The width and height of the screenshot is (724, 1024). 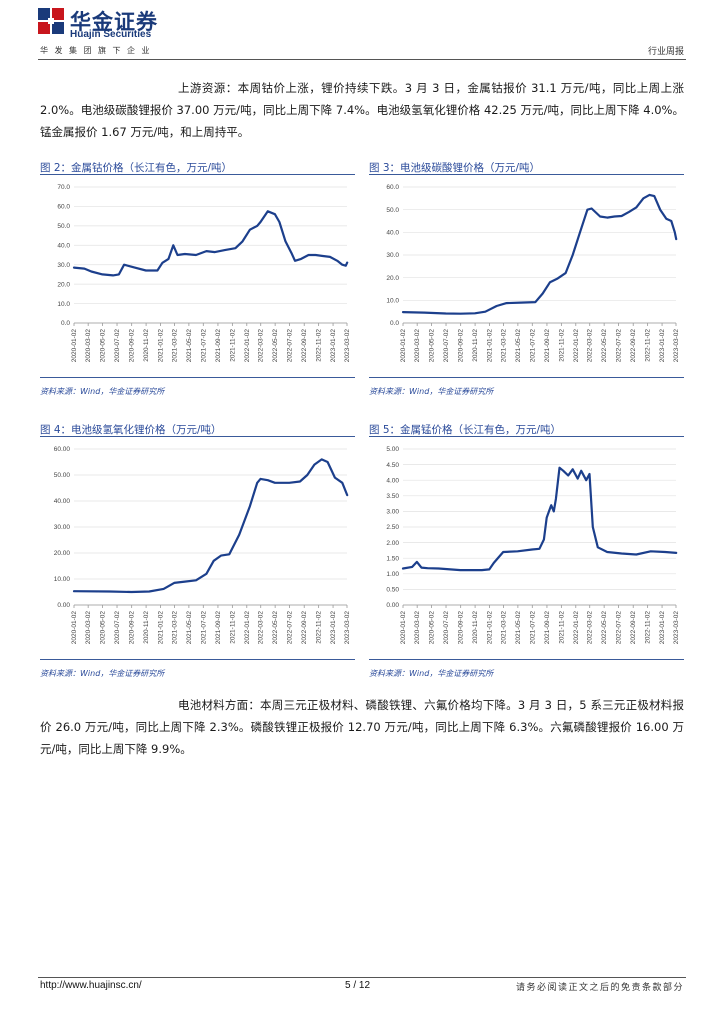 What do you see at coordinates (131, 430) in the screenshot?
I see `figure-title: 图 4：电池级氢氧化锂价格（万元/吨）` at bounding box center [131, 430].